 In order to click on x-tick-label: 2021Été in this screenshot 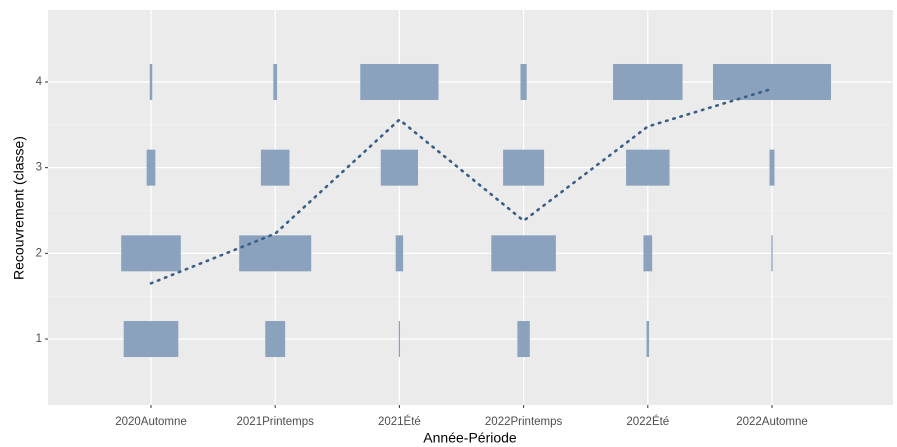, I will do `click(399, 421)`.